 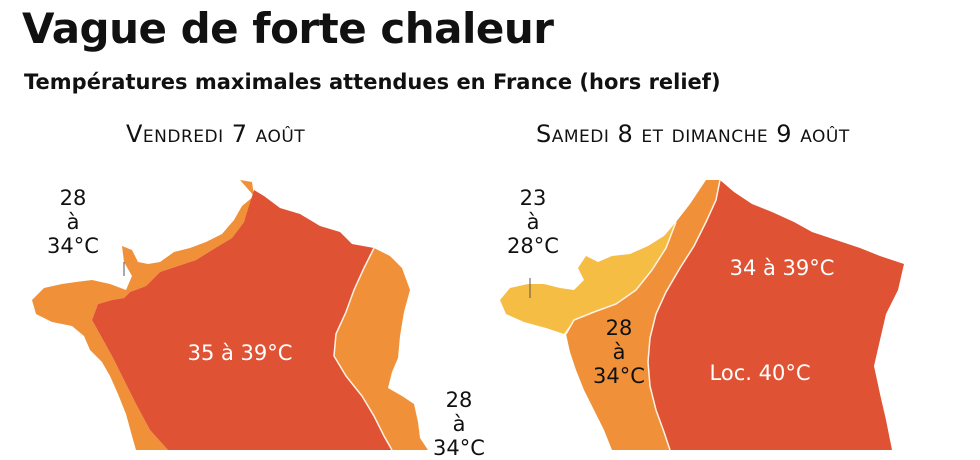 I want to click on map-title: Vague de forte chaleur, so click(x=288, y=28).